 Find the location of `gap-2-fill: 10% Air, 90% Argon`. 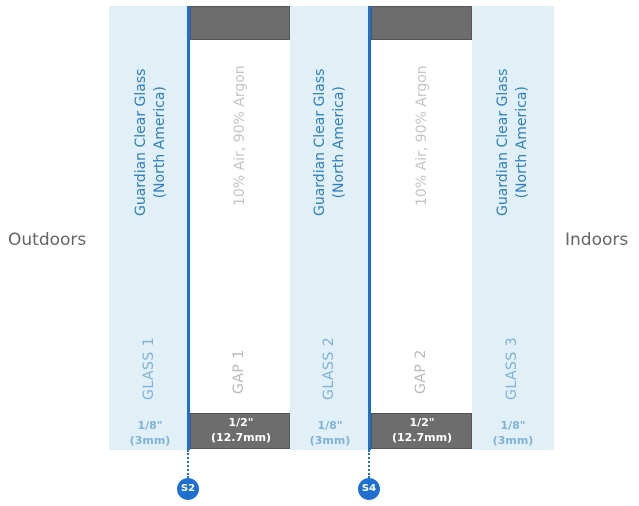

gap-2-fill: 10% Air, 90% Argon is located at coordinates (422, 135).